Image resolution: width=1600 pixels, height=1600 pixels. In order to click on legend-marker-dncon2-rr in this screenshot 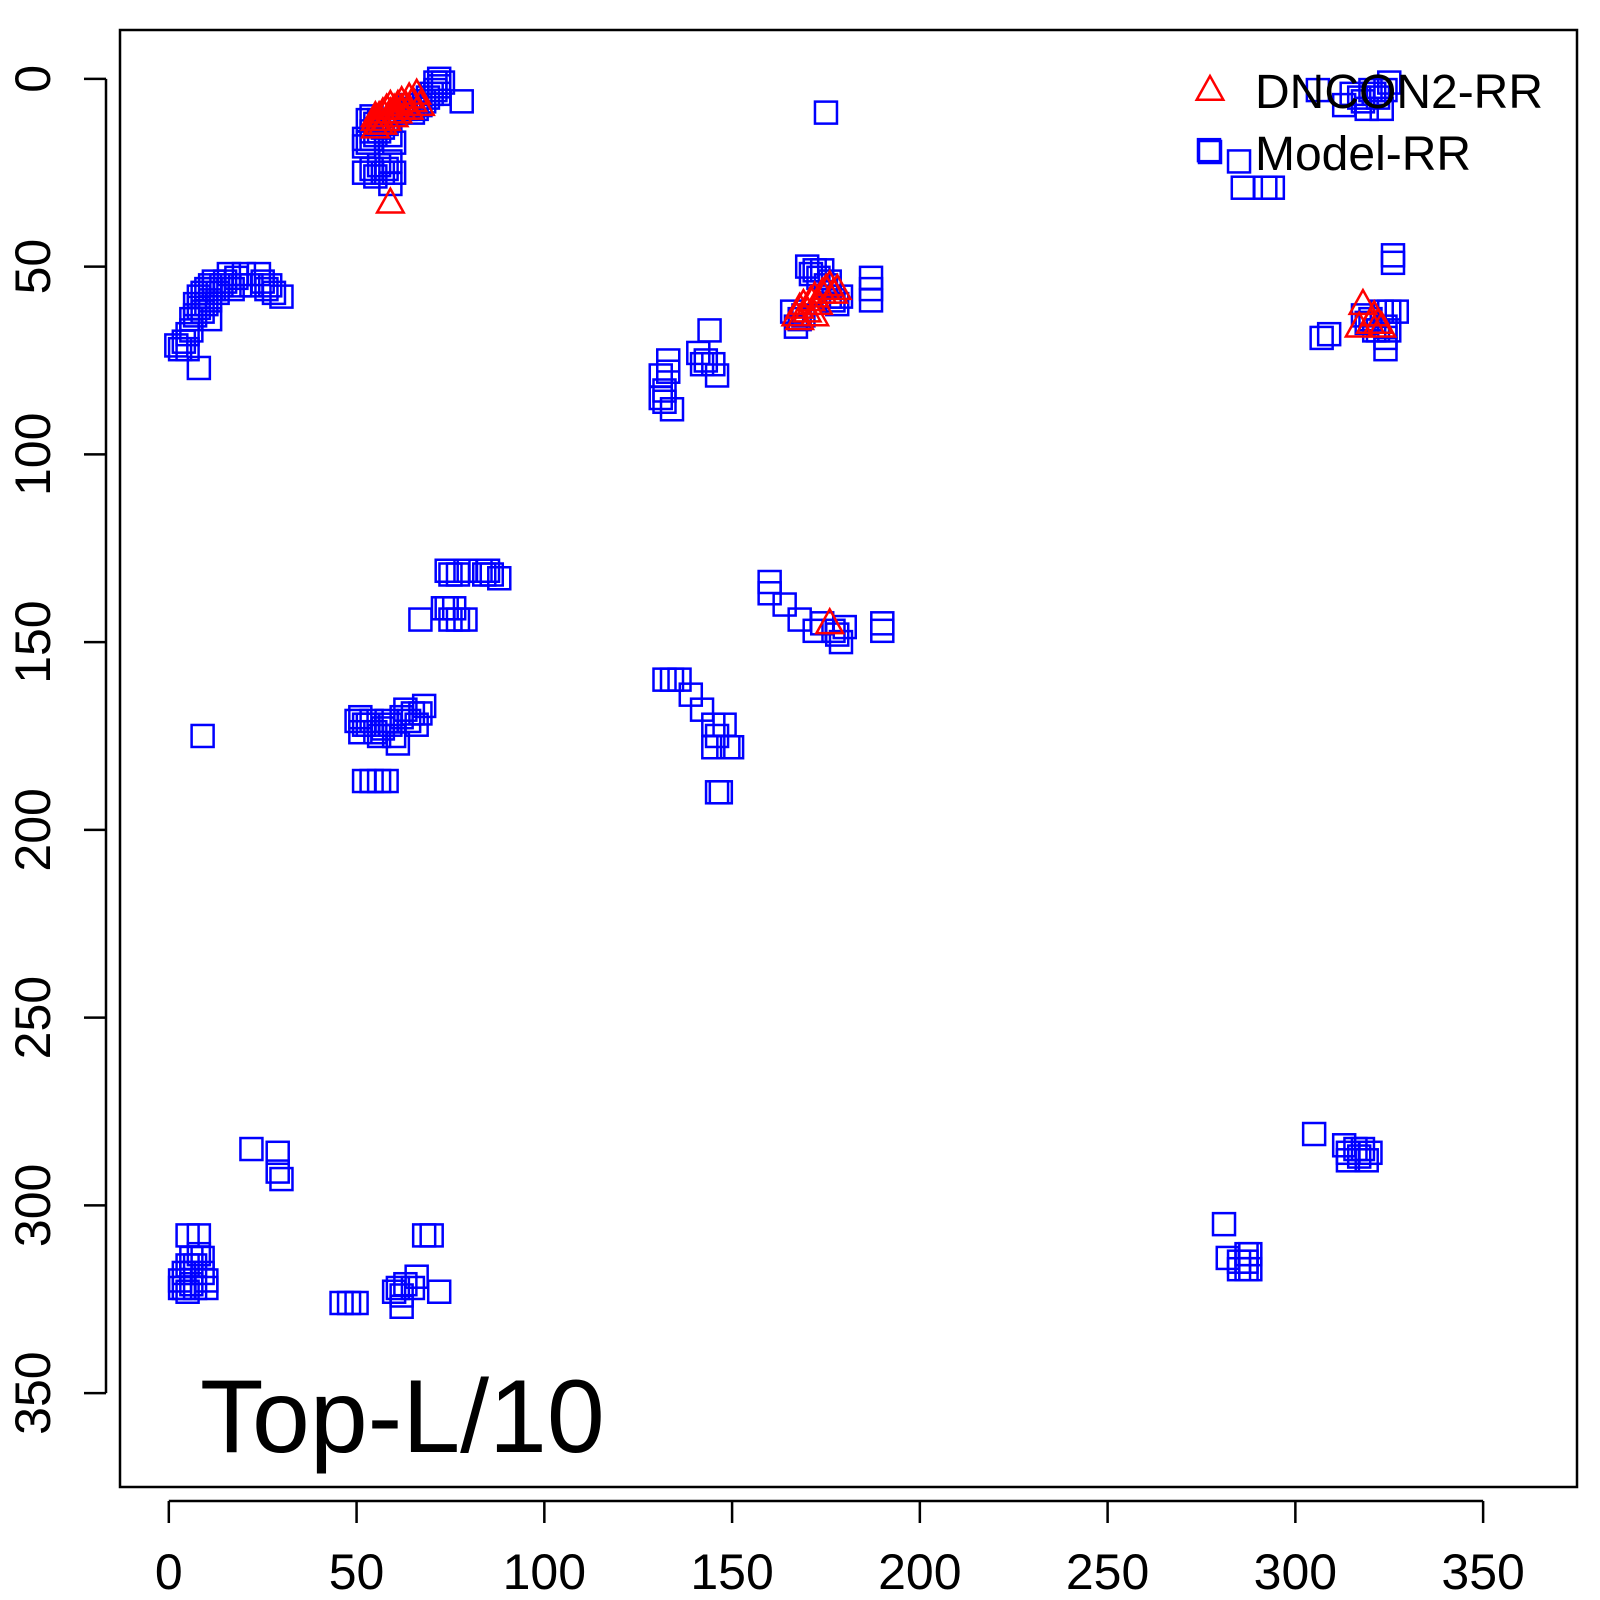, I will do `click(1210, 87)`.